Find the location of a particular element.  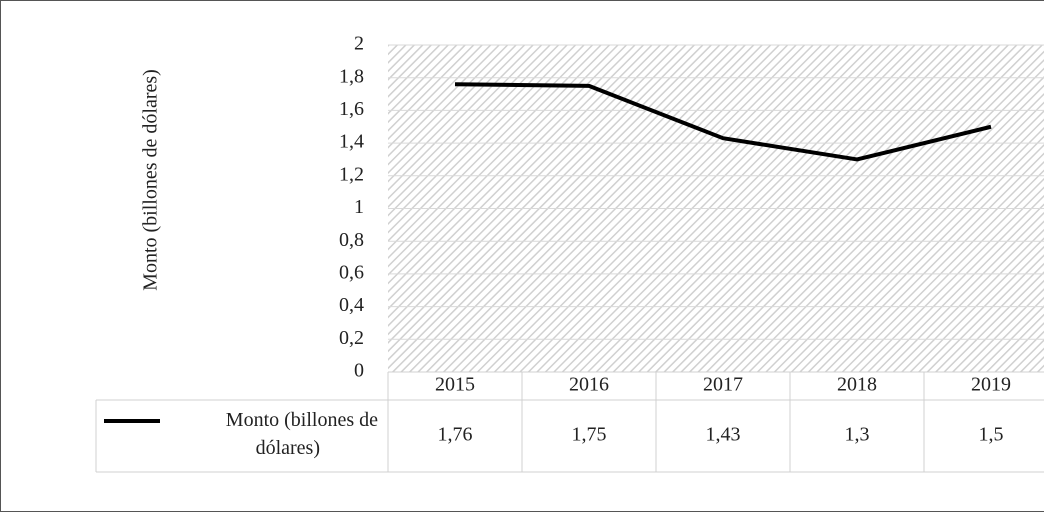

x-tick-label: 2017 is located at coordinates (723, 385).